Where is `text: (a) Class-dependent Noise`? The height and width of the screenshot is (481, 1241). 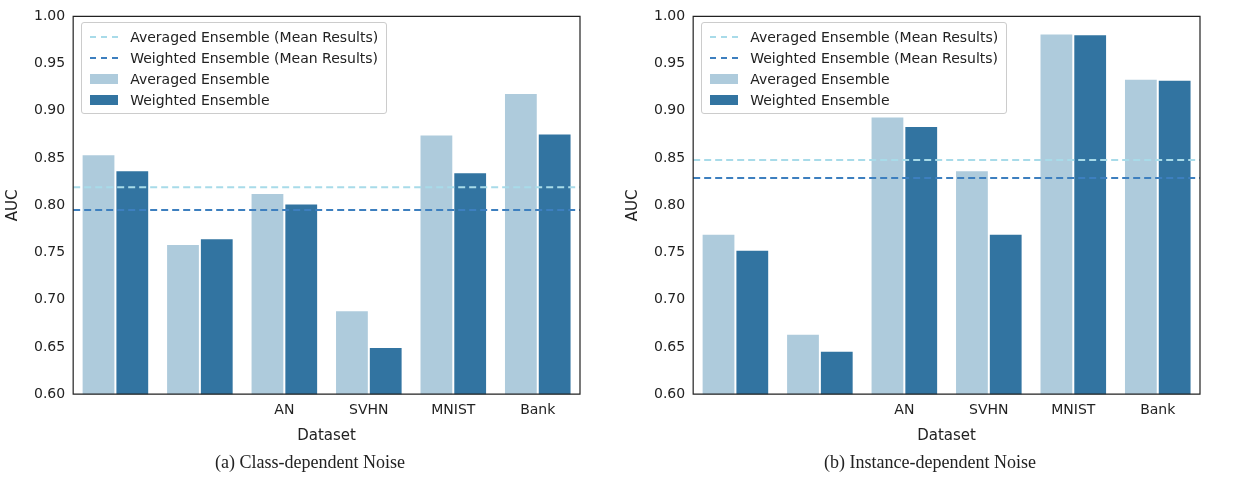
text: (a) Class-dependent Noise is located at coordinates (310, 462).